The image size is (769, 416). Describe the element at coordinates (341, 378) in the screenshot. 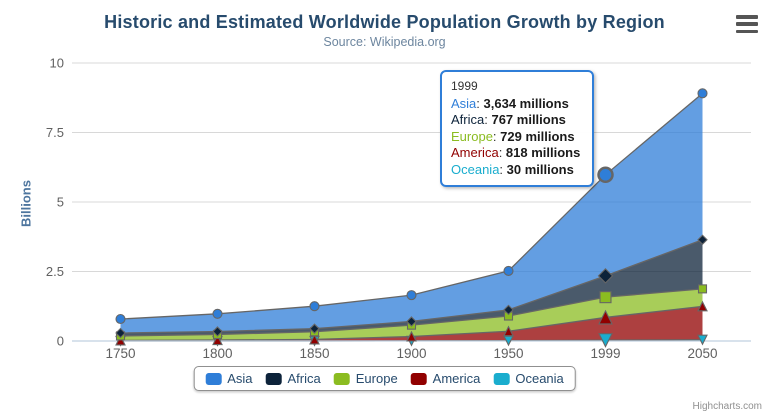

I see `legend-swatch-europe` at that location.